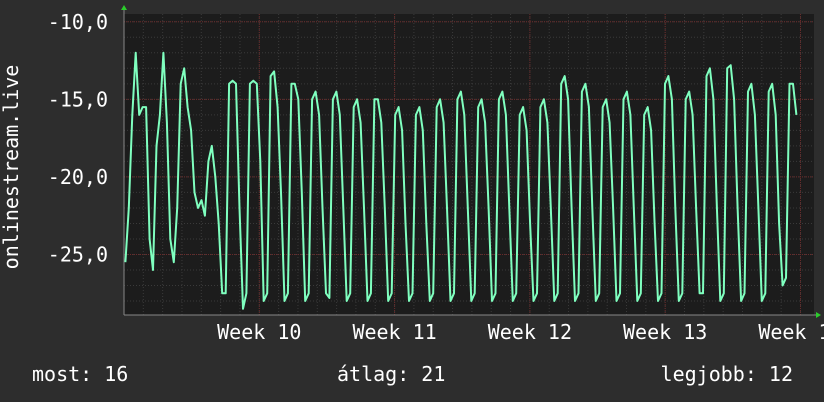  Describe the element at coordinates (391, 374) in the screenshot. I see `average-value: átlag: 21` at that location.